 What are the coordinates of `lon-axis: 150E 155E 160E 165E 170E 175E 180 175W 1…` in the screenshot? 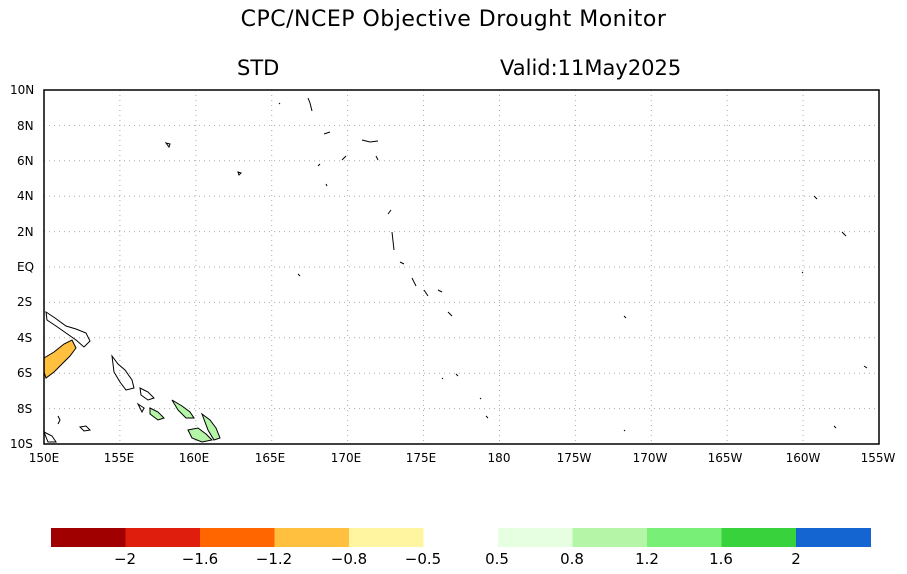 It's located at (462, 458).